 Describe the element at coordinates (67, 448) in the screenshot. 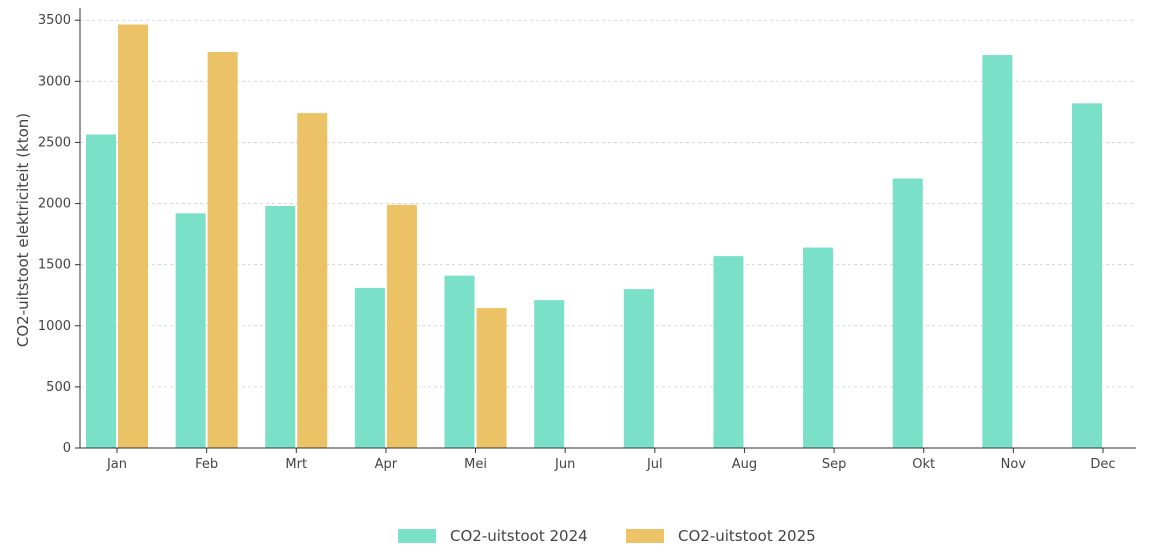

I see `y-tick-label: 0` at that location.